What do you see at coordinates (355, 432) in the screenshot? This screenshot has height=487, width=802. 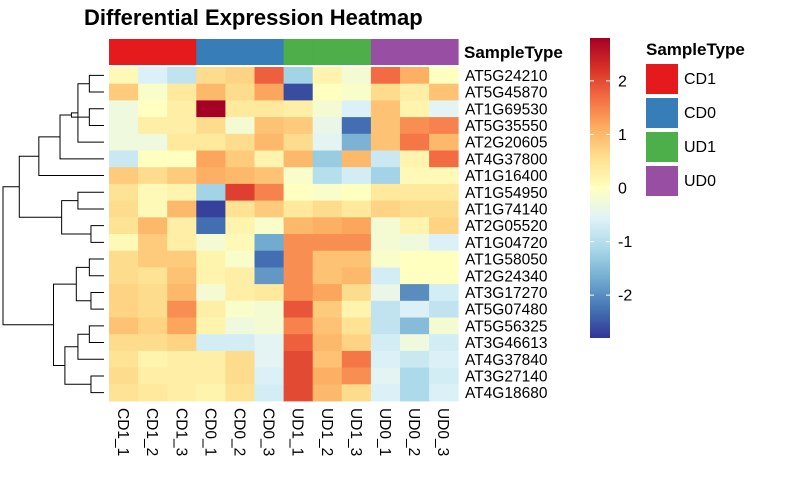 I see `column-label: UD1_3` at bounding box center [355, 432].